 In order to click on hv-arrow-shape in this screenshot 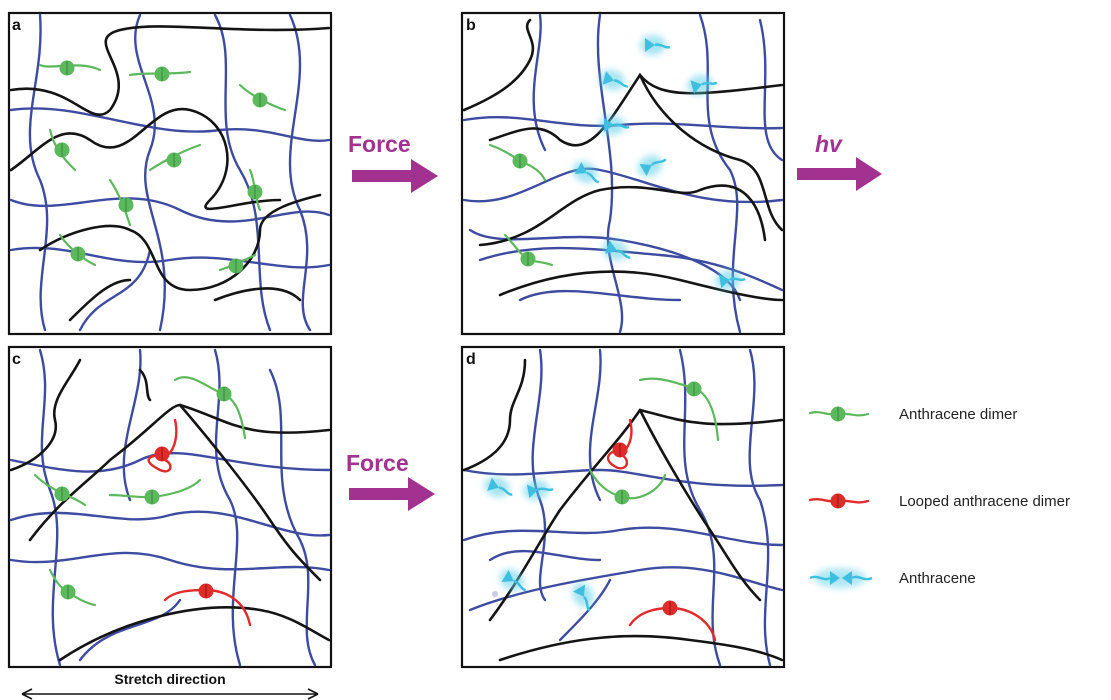, I will do `click(839, 174)`.